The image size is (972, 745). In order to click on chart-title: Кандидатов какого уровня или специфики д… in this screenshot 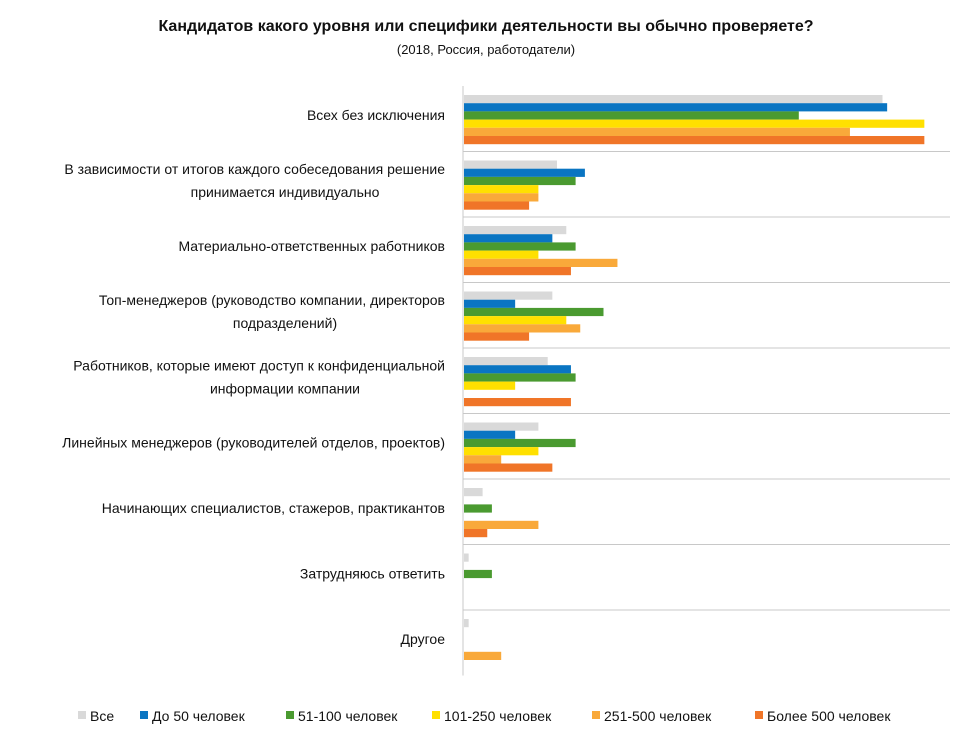, I will do `click(486, 26)`.